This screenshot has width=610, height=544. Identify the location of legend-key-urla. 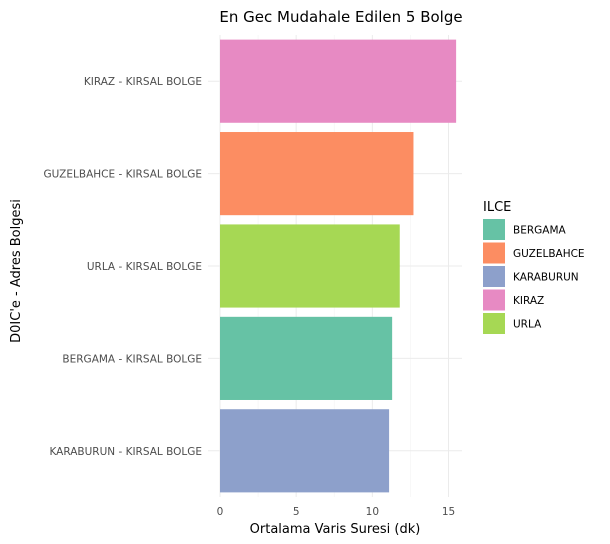
(494, 323).